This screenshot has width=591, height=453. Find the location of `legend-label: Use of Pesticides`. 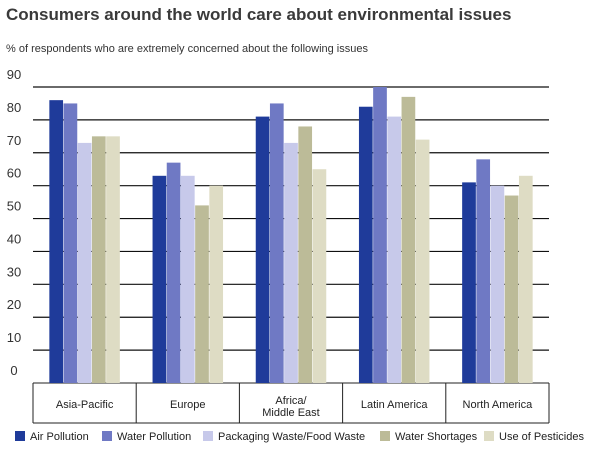

legend-label: Use of Pesticides is located at coordinates (541, 437).